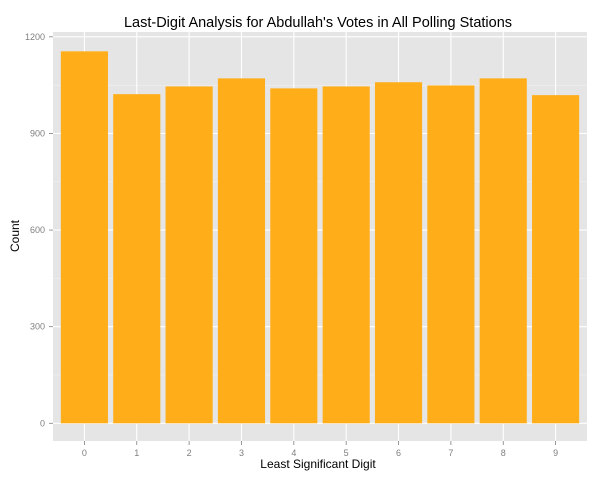 This screenshot has height=480, width=600. I want to click on y-tick-label: 0, so click(42, 423).